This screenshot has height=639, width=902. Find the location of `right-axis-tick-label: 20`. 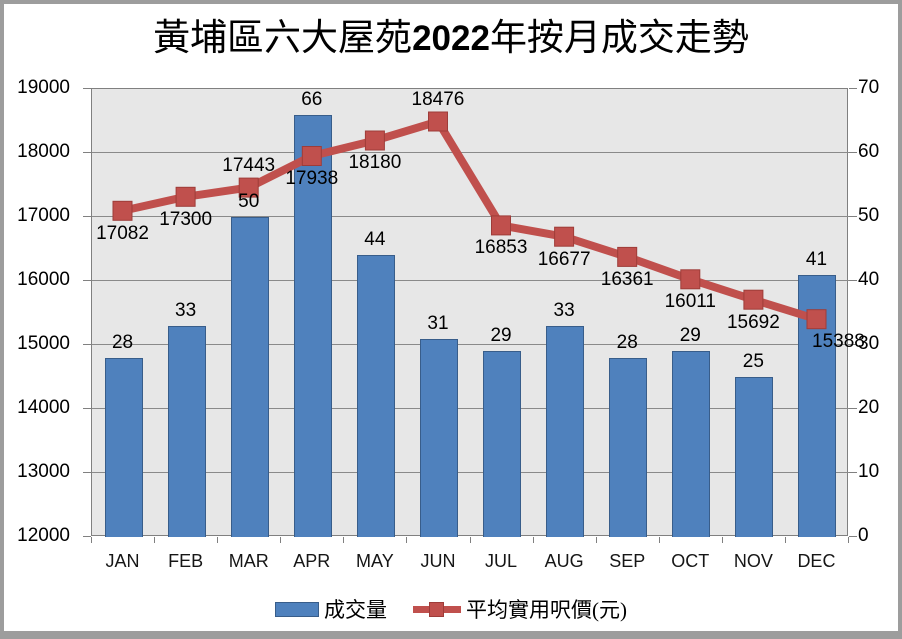

right-axis-tick-label: 20 is located at coordinates (869, 407).